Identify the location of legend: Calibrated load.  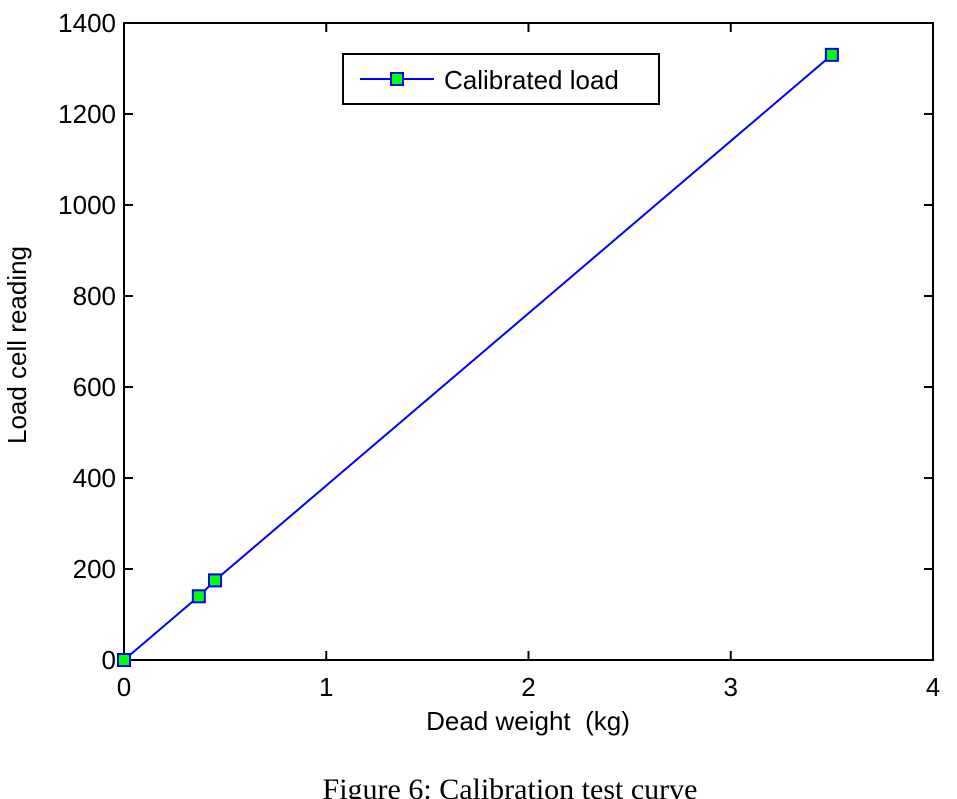
(501, 79).